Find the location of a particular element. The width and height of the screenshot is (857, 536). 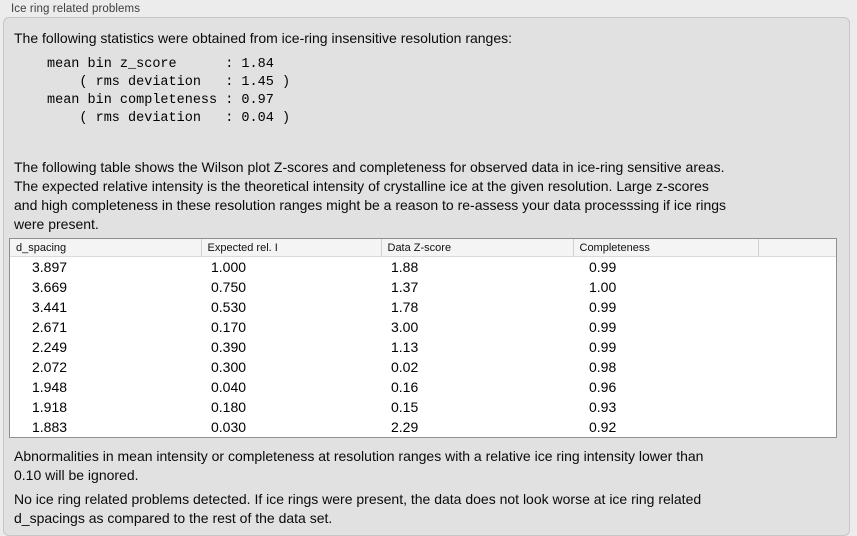

cell-d-spacing: 3.669 is located at coordinates (50, 287).